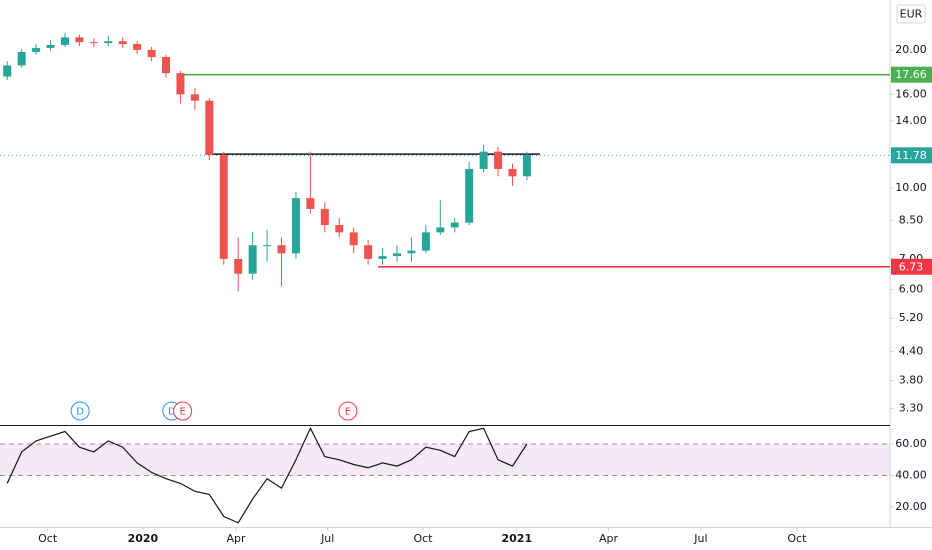 The image size is (932, 550). I want to click on y-tick-label: 5.20, so click(911, 317).